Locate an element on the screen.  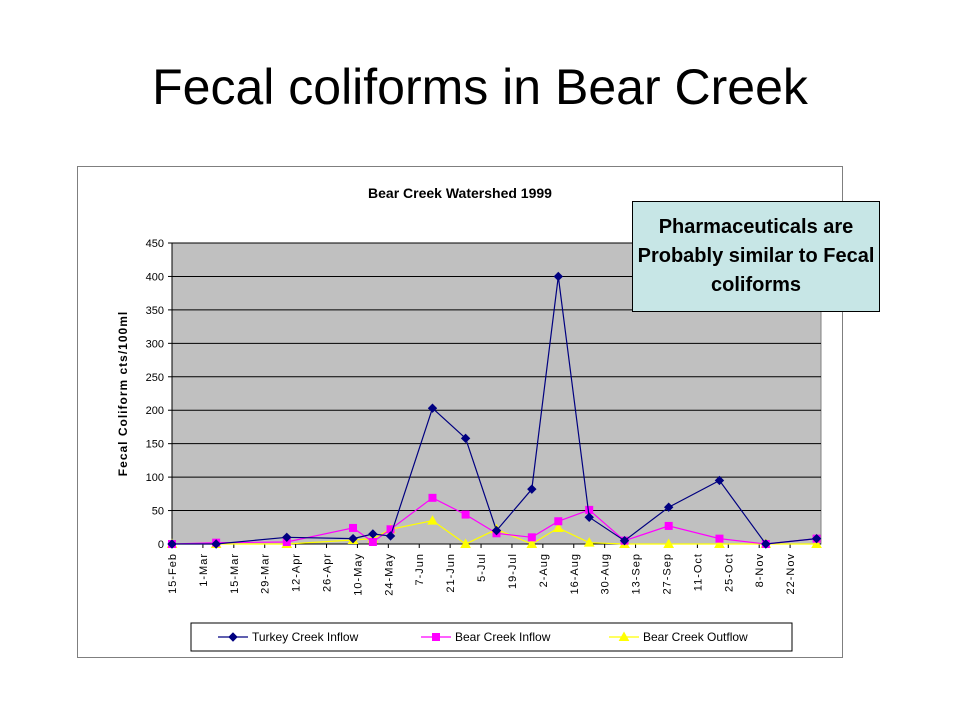
x-tick-label: 21-Jun is located at coordinates (451, 573).